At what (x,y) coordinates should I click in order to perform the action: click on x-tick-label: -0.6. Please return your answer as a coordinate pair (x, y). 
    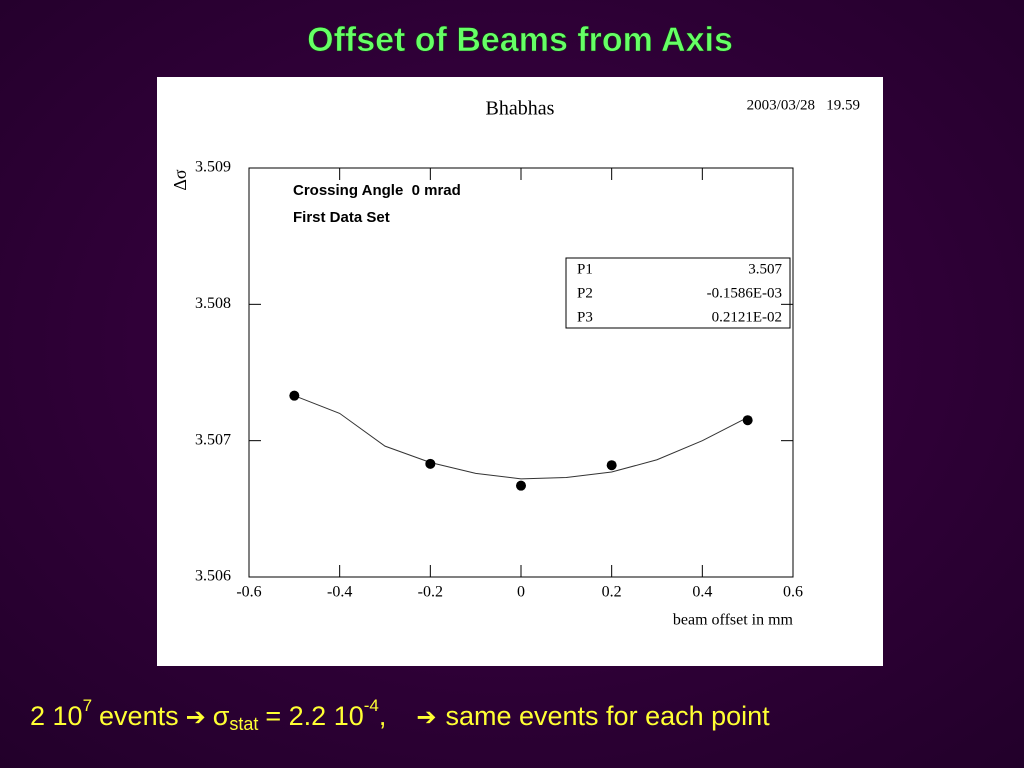
    Looking at the image, I should click on (248, 592).